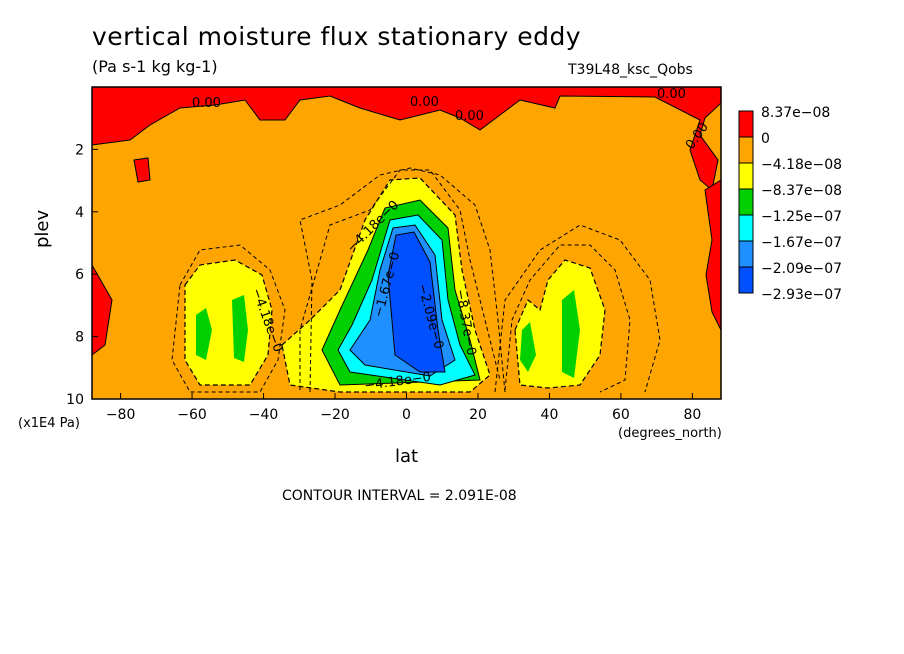 This screenshot has height=654, width=904. I want to click on x-tick-label: 0, so click(406, 415).